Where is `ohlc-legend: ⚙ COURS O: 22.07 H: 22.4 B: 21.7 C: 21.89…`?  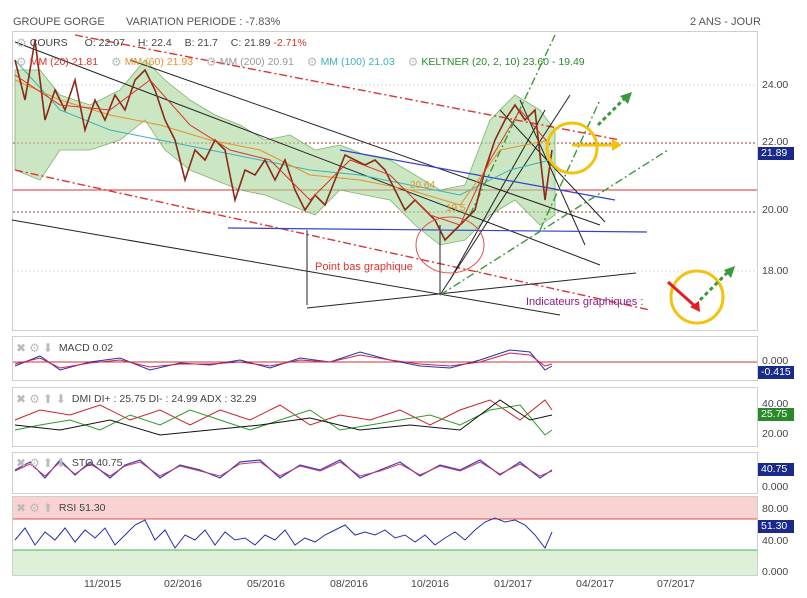
ohlc-legend: ⚙ COURS O: 22.07 H: 22.4 B: 21.7 C: 21.89… is located at coordinates (161, 43).